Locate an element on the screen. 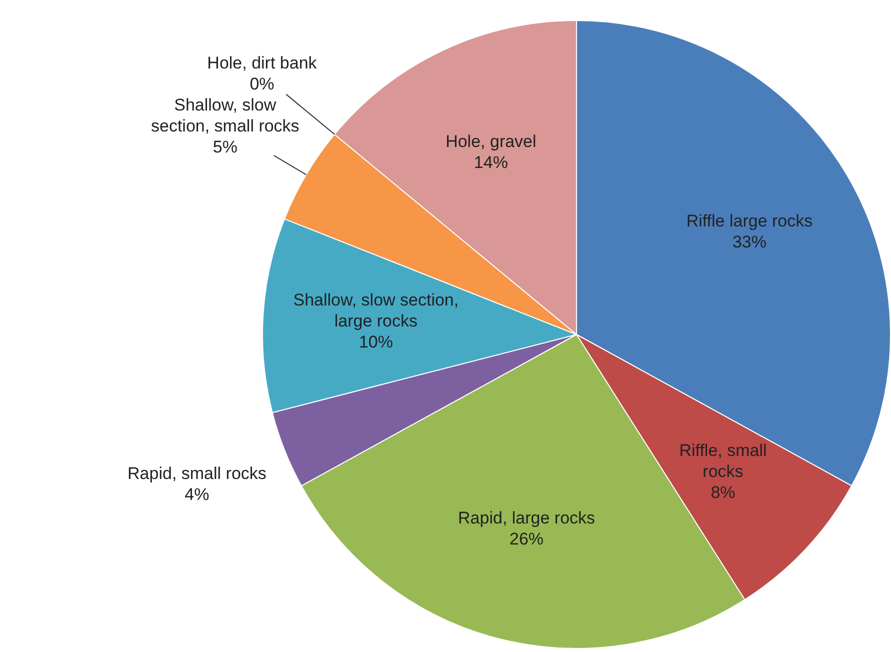  data-label: 4% is located at coordinates (197, 494).